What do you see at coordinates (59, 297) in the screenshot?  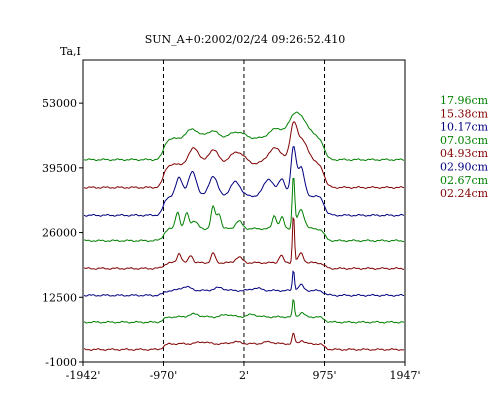 I see `y-tick-label: 12500` at bounding box center [59, 297].